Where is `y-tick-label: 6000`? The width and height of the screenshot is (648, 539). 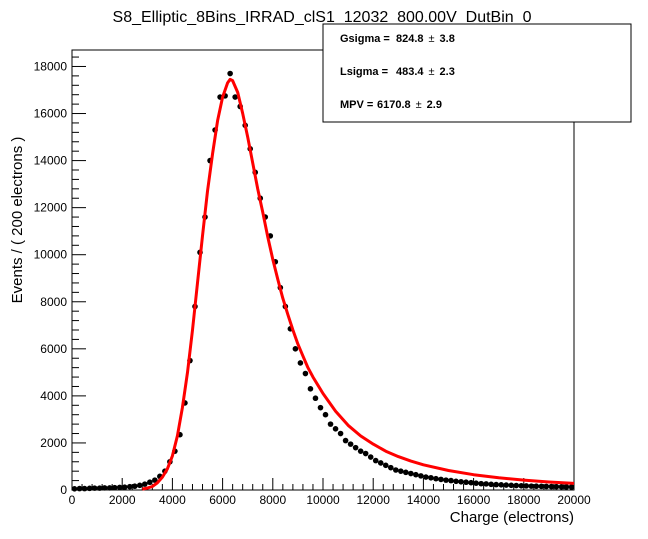 y-tick-label: 6000 is located at coordinates (53, 349).